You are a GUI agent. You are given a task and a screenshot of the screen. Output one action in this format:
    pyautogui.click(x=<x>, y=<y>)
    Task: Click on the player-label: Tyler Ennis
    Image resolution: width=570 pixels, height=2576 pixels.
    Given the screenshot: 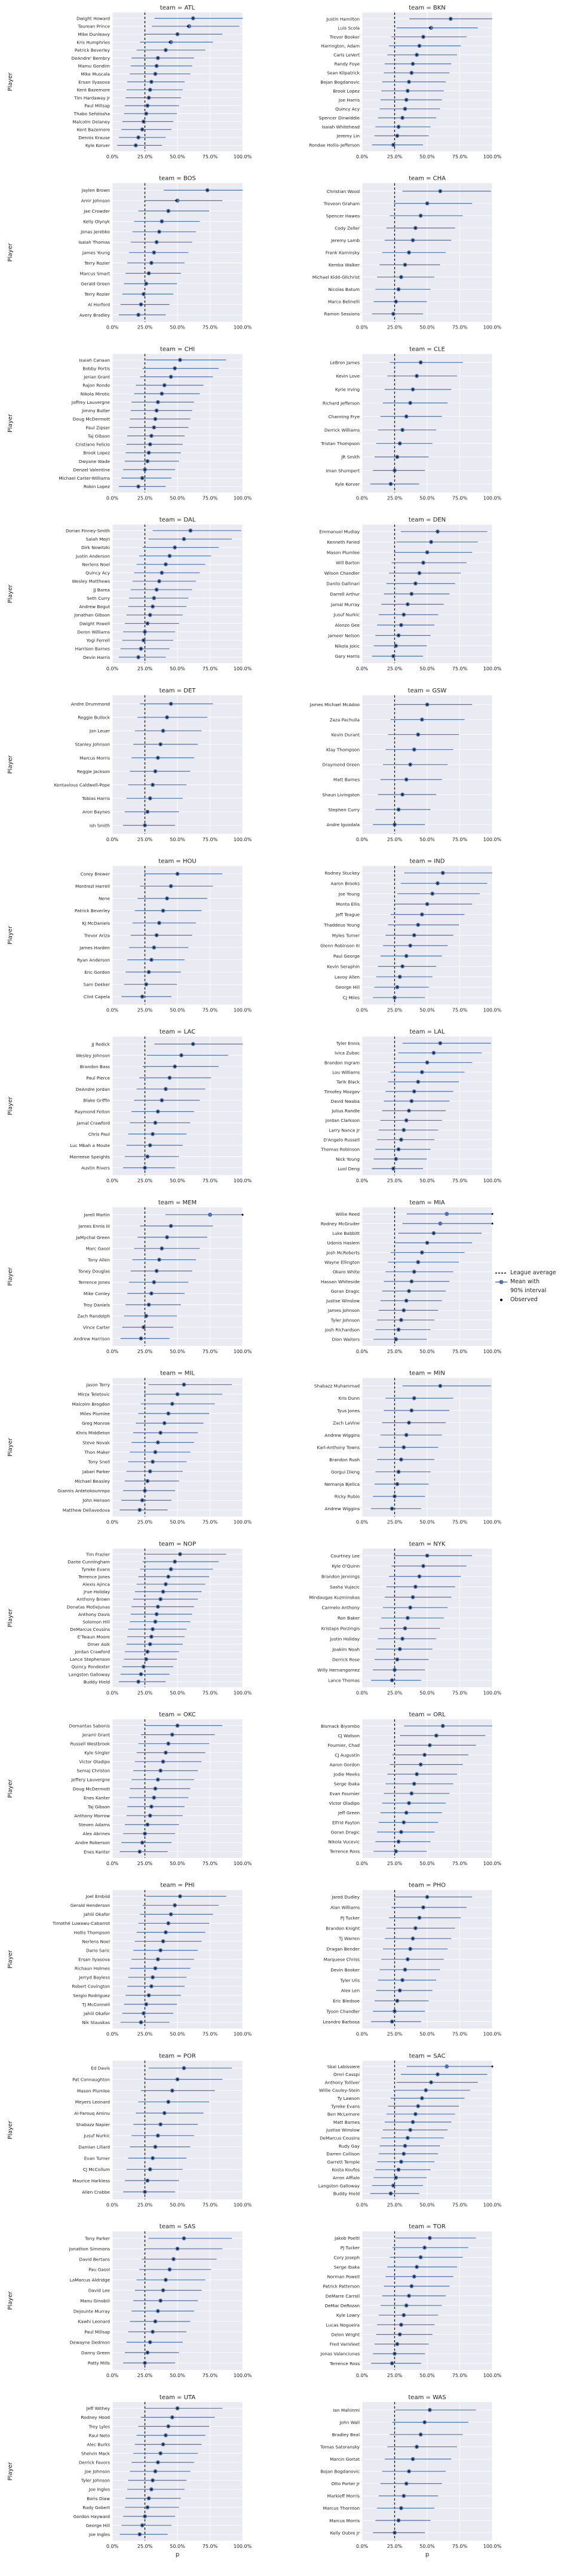 What is the action you would take?
    pyautogui.click(x=348, y=1043)
    